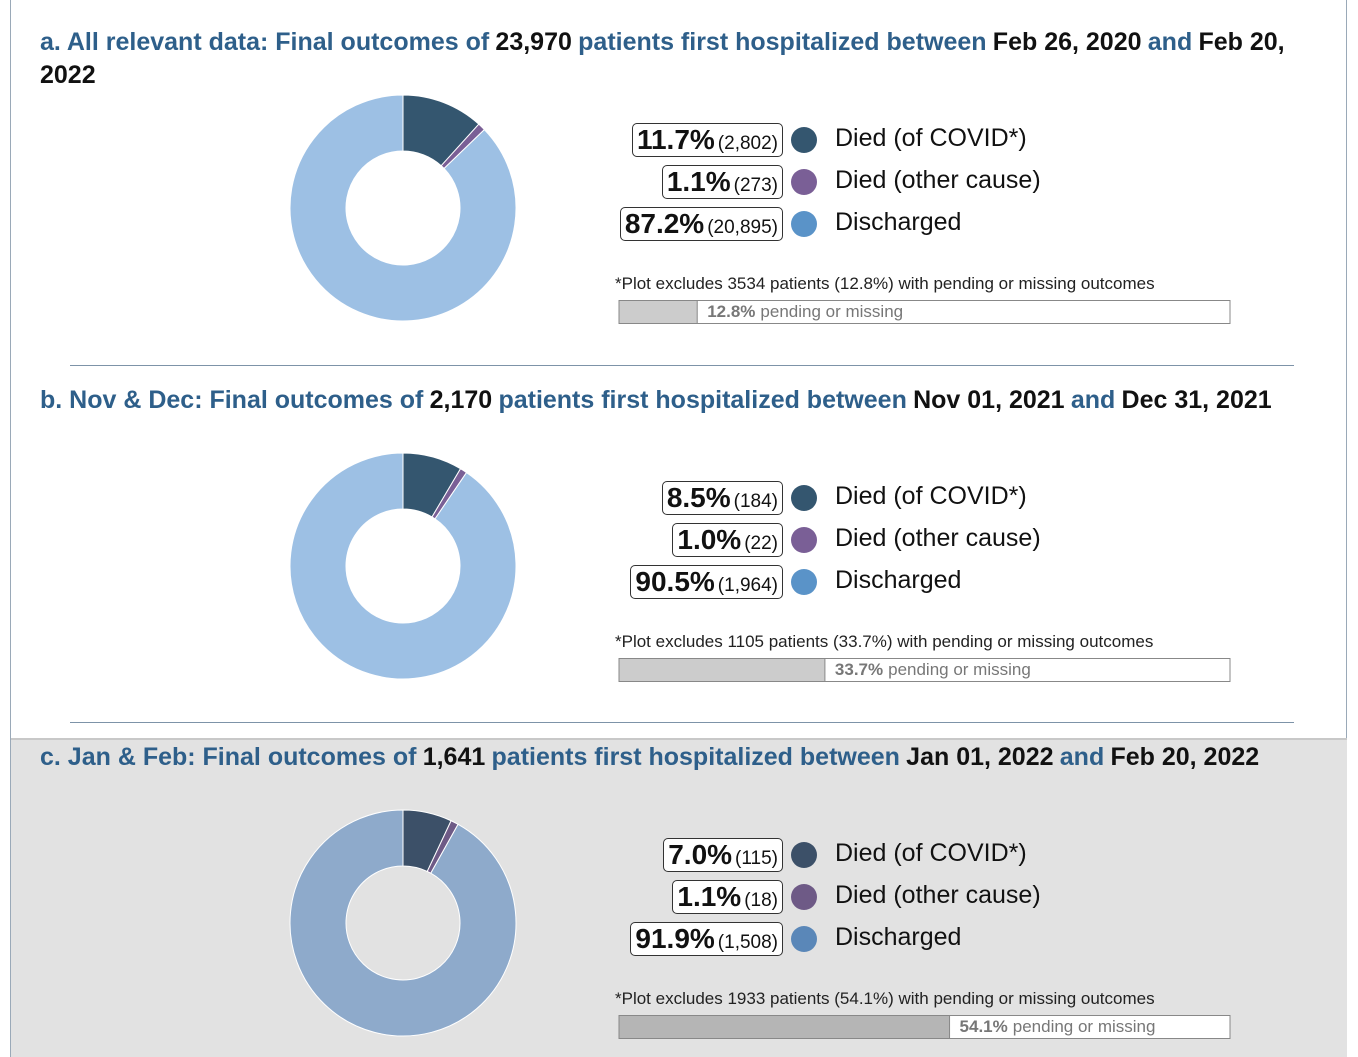  I want to click on pending-text: 54.1% pending or missing, so click(1058, 1026).